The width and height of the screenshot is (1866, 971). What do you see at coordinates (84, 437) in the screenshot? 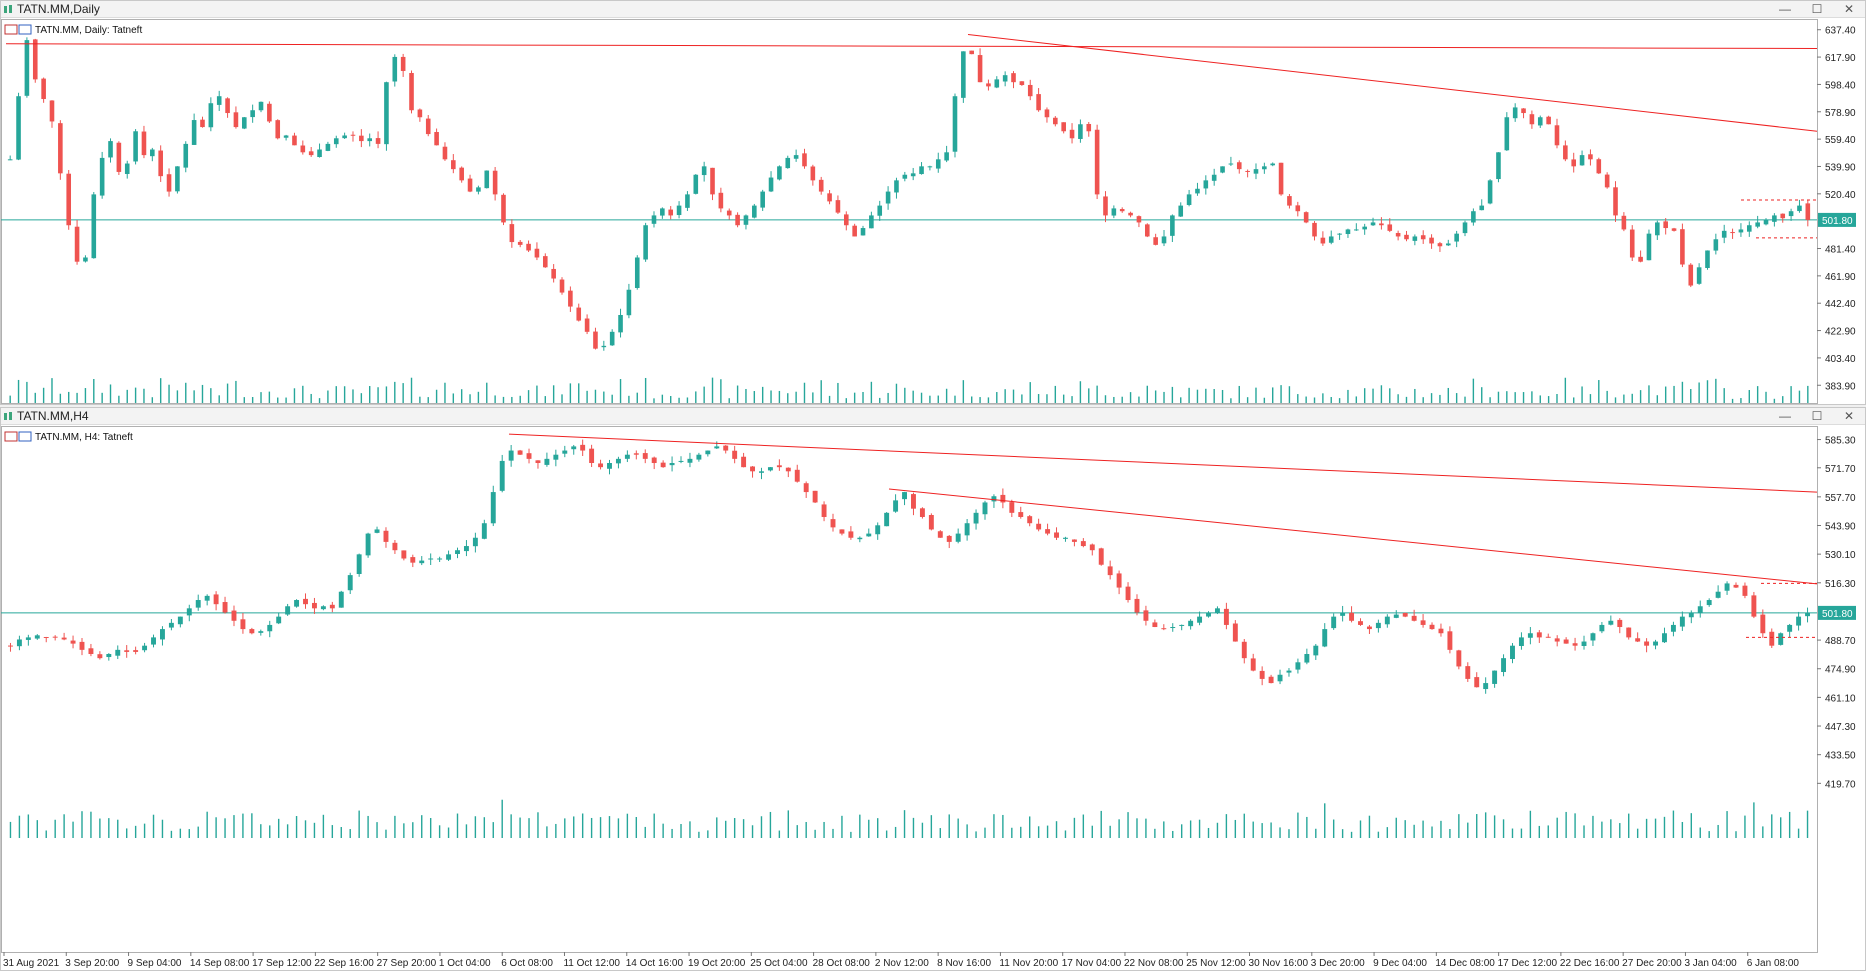
I see `chart-label: TATN.MM, H4: Tatneft` at bounding box center [84, 437].